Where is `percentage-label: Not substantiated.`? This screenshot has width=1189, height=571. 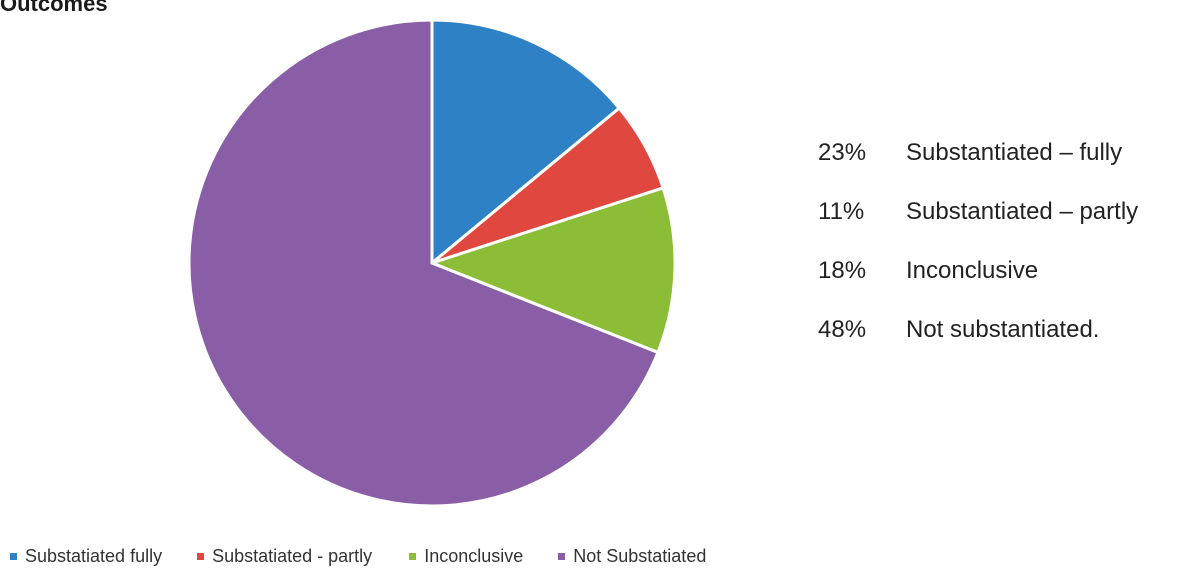
percentage-label: Not substantiated. is located at coordinates (1003, 329).